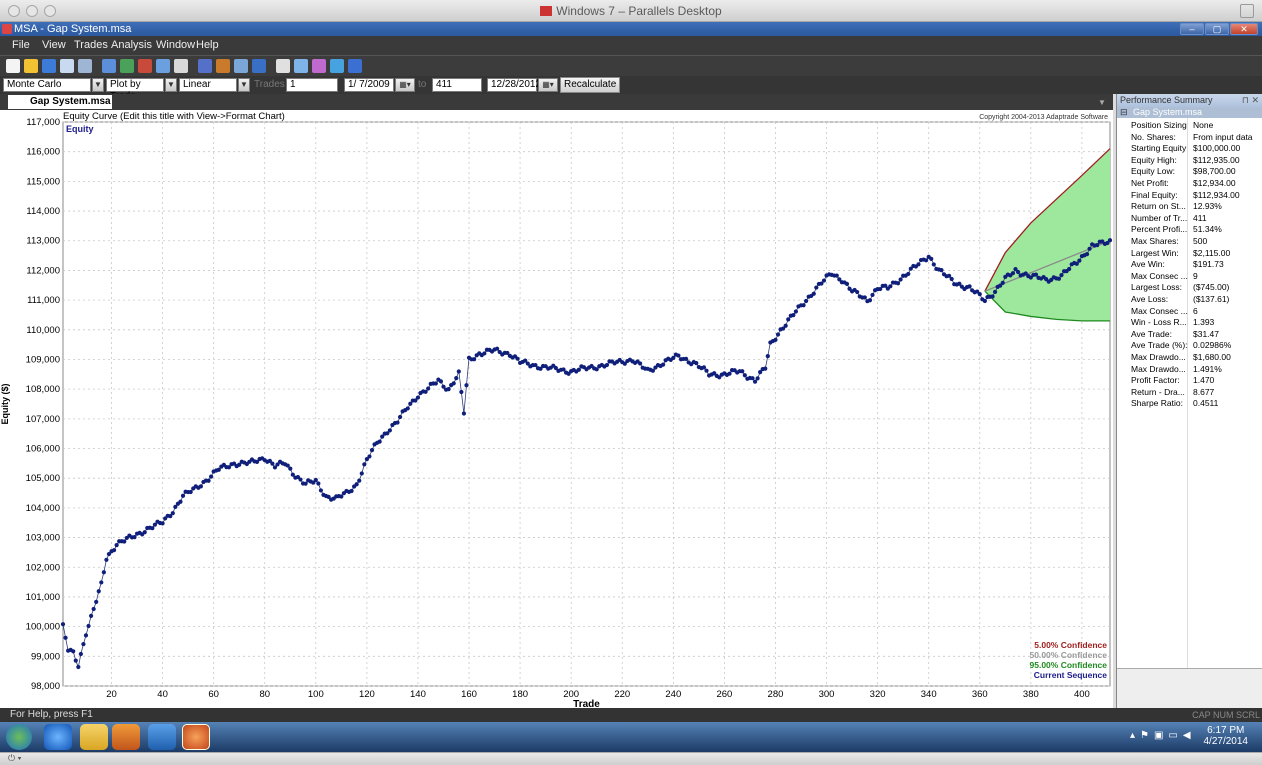  Describe the element at coordinates (126, 737) in the screenshot. I see `media-icon` at that location.